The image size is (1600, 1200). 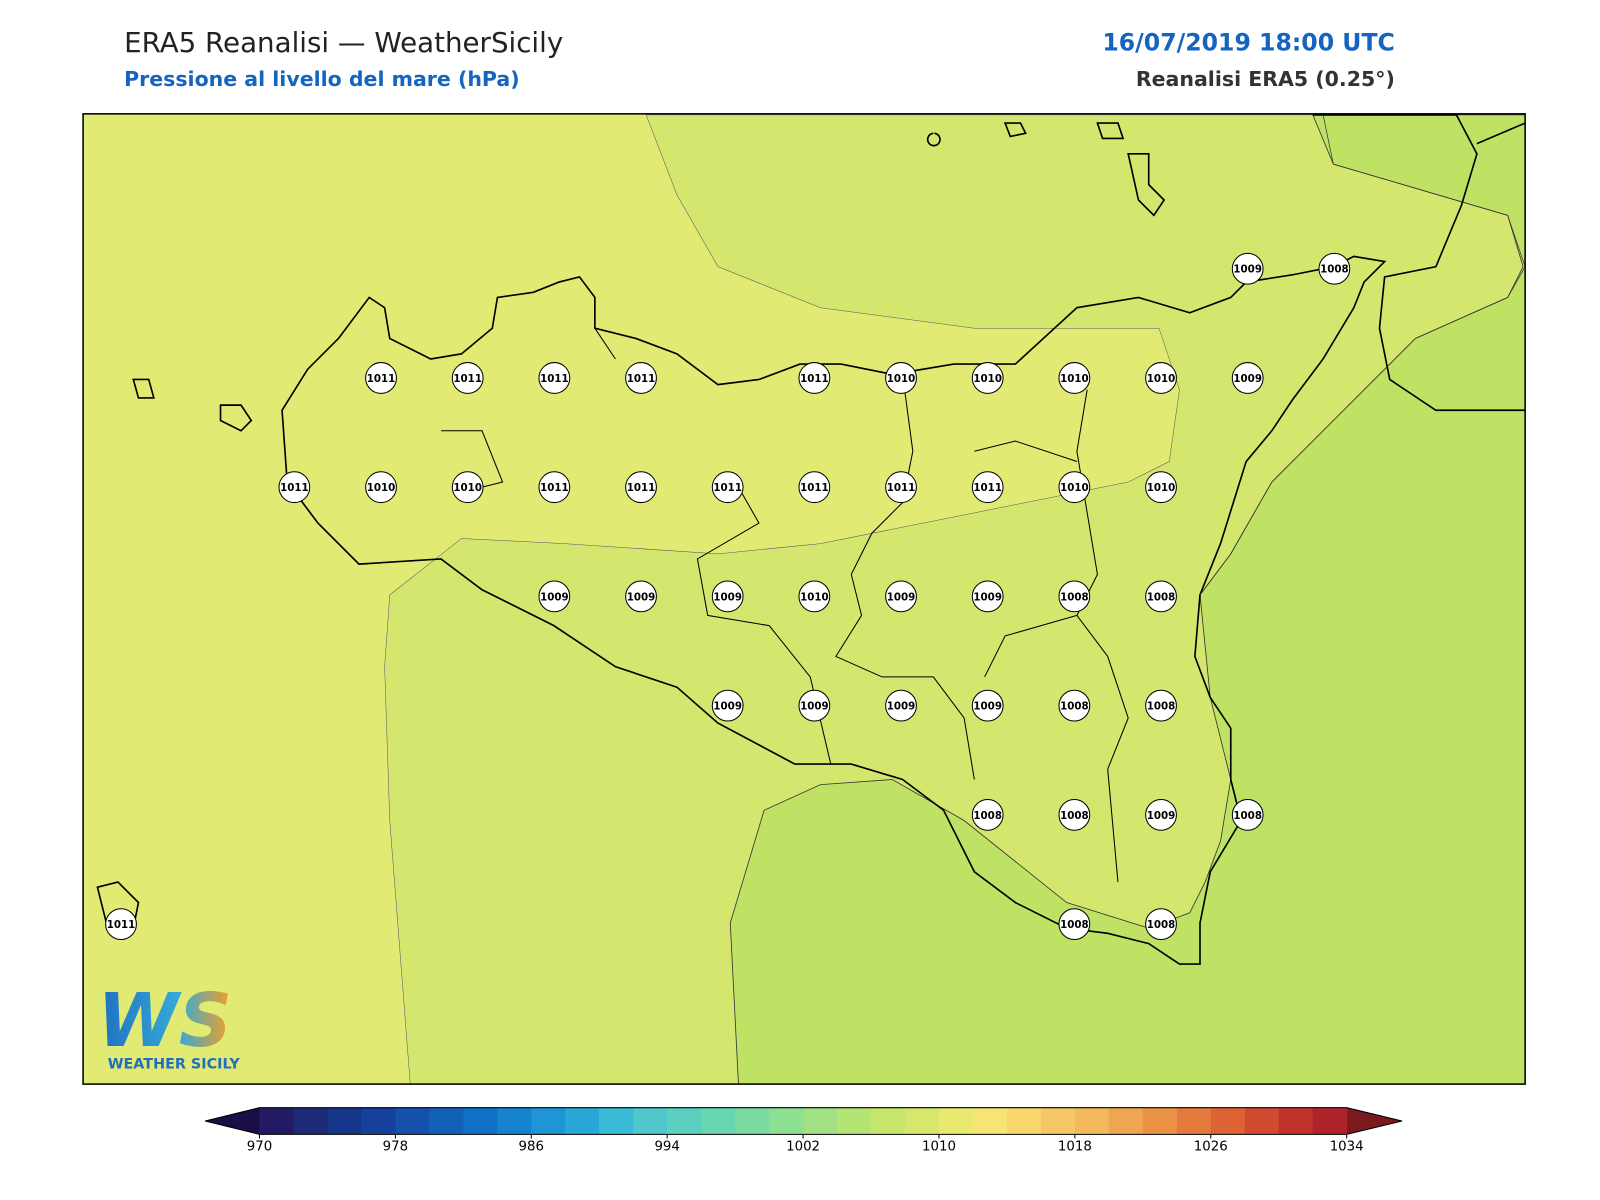 What do you see at coordinates (1248, 43) in the screenshot?
I see `datetime: 16/07/2019 18:00 UTC` at bounding box center [1248, 43].